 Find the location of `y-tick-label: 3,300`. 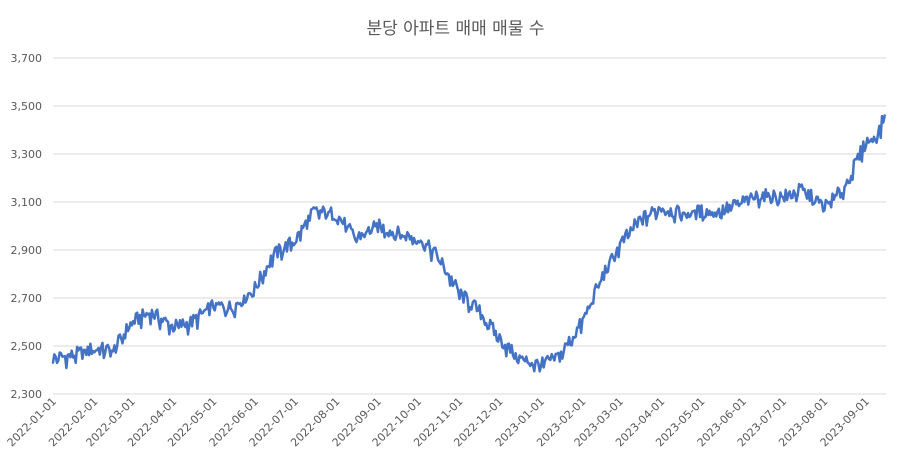

y-tick-label: 3,300 is located at coordinates (27, 154).